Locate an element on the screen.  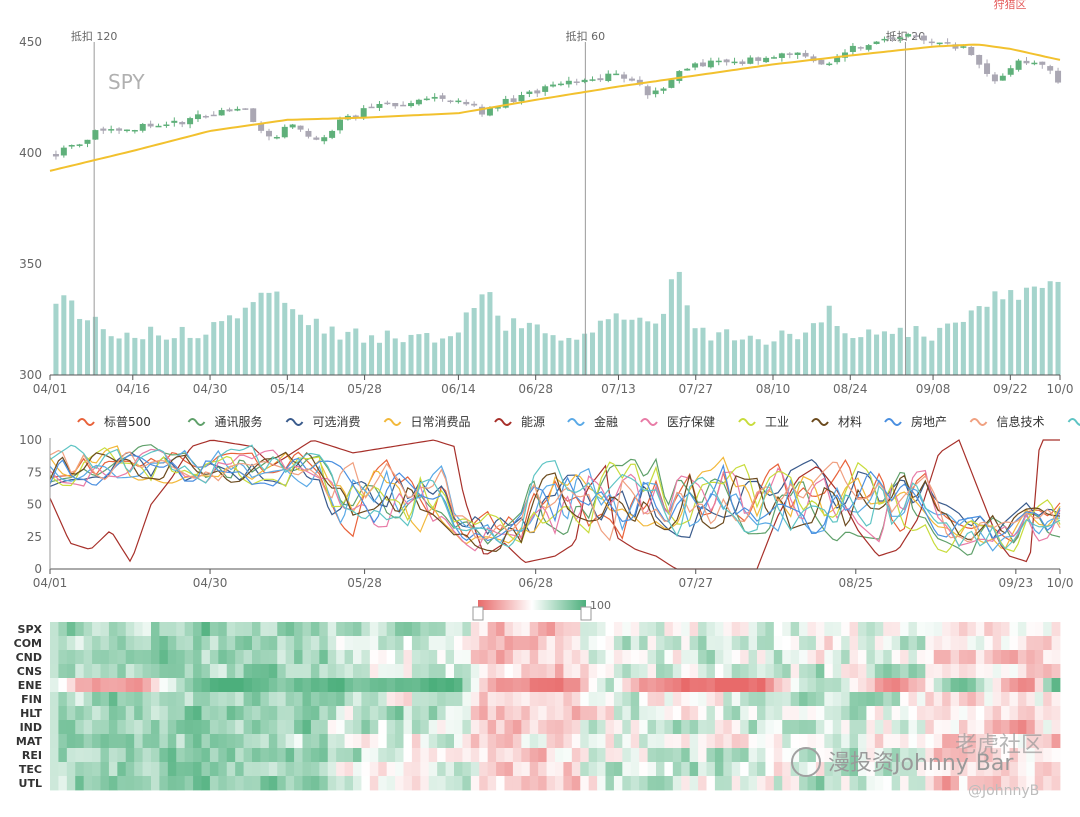
legend-item: 信息技术 is located at coordinates (1008, 421).